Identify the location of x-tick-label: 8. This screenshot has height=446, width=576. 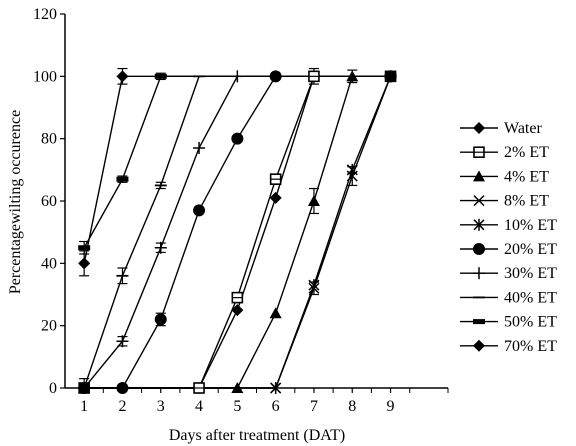
(352, 406).